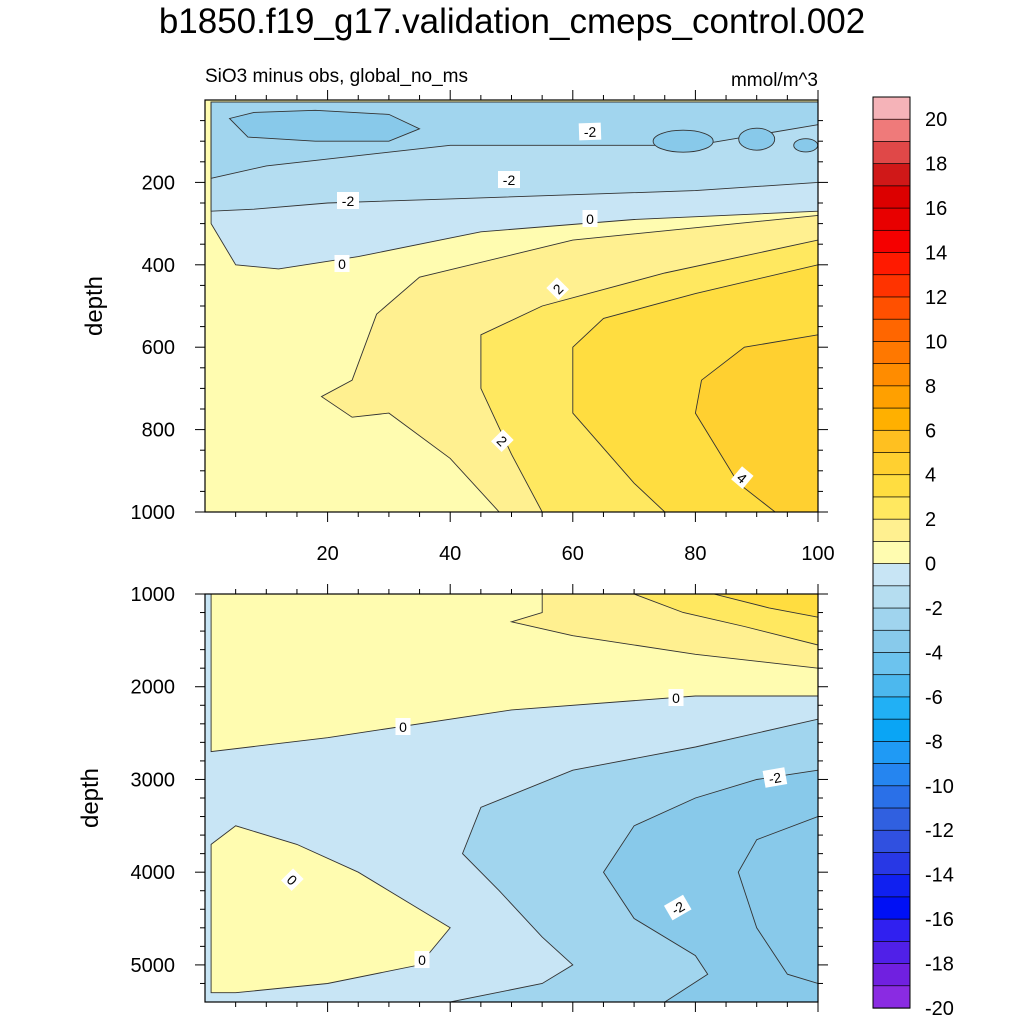 This screenshot has height=1029, width=1024. What do you see at coordinates (153, 688) in the screenshot?
I see `lower-y-tick-label: 2000` at bounding box center [153, 688].